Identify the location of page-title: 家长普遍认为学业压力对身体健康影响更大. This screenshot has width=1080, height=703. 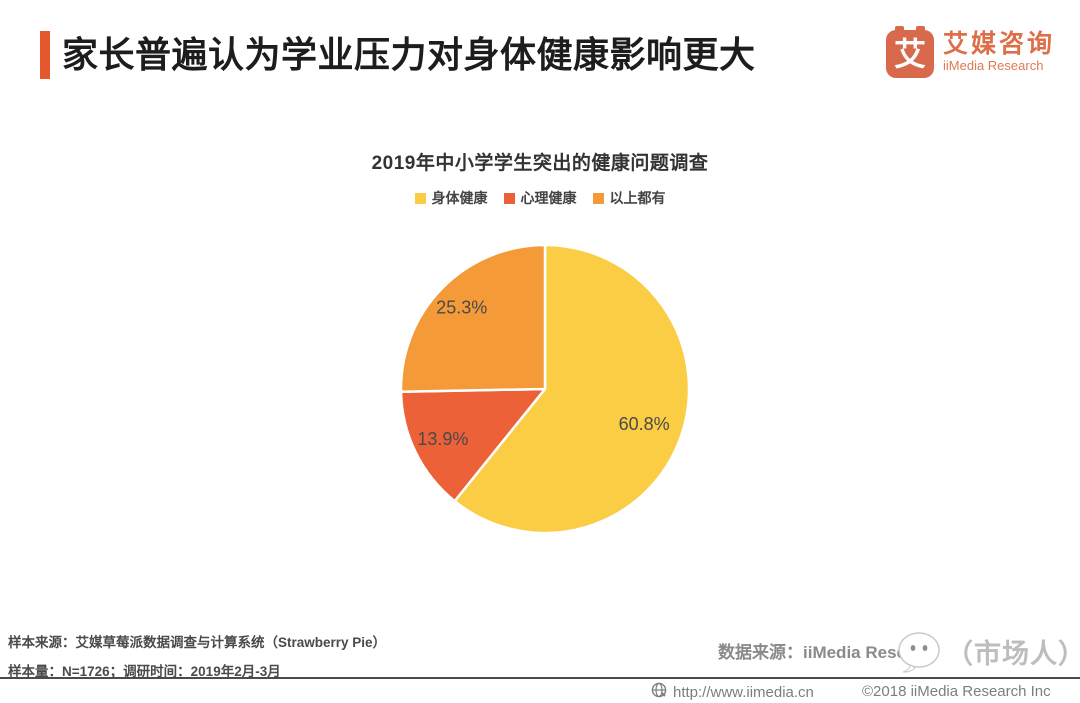
(409, 54).